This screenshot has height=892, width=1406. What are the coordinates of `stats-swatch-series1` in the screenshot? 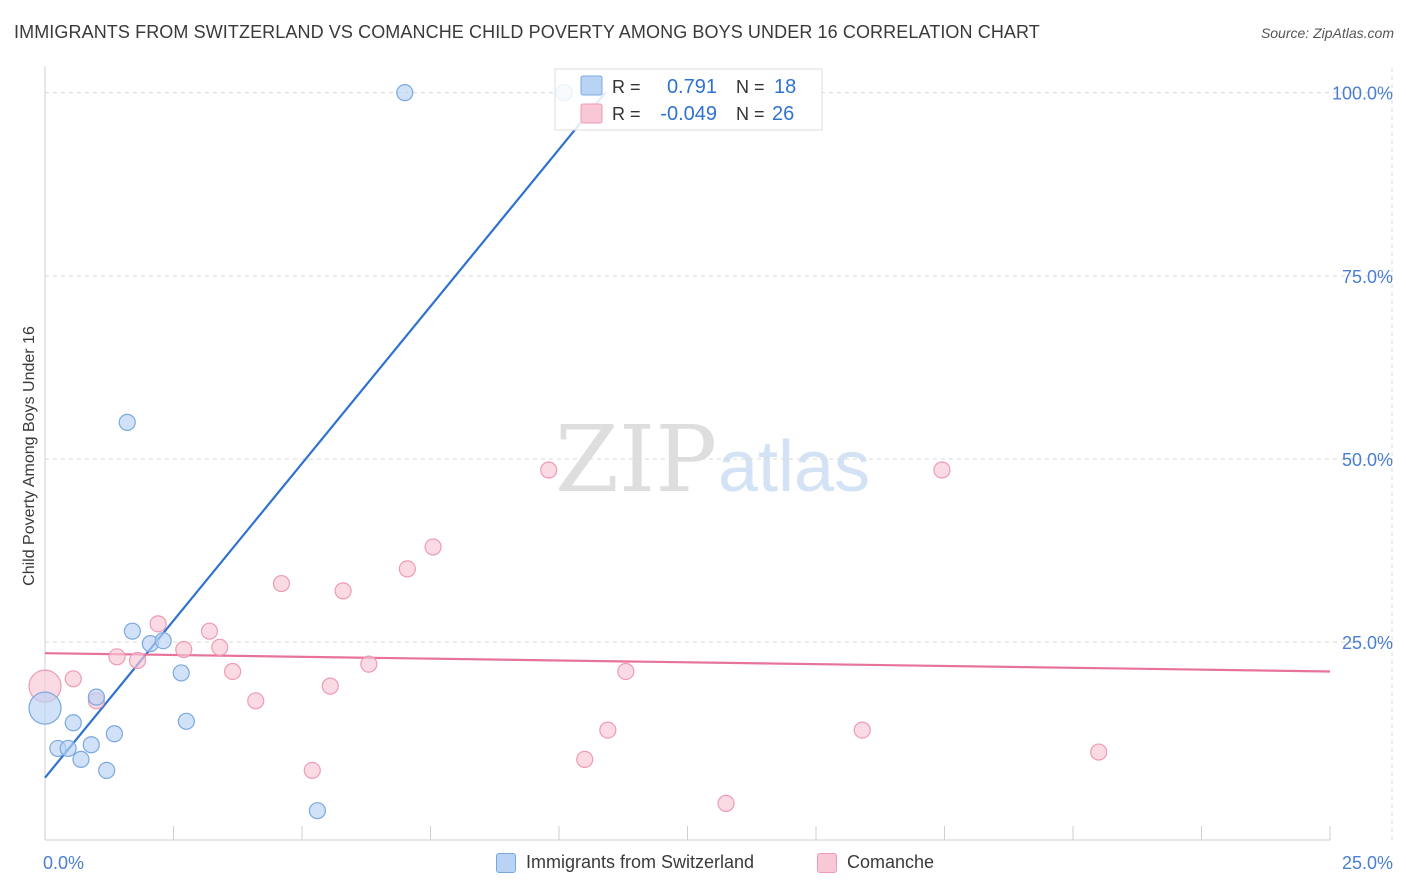 It's located at (591, 85).